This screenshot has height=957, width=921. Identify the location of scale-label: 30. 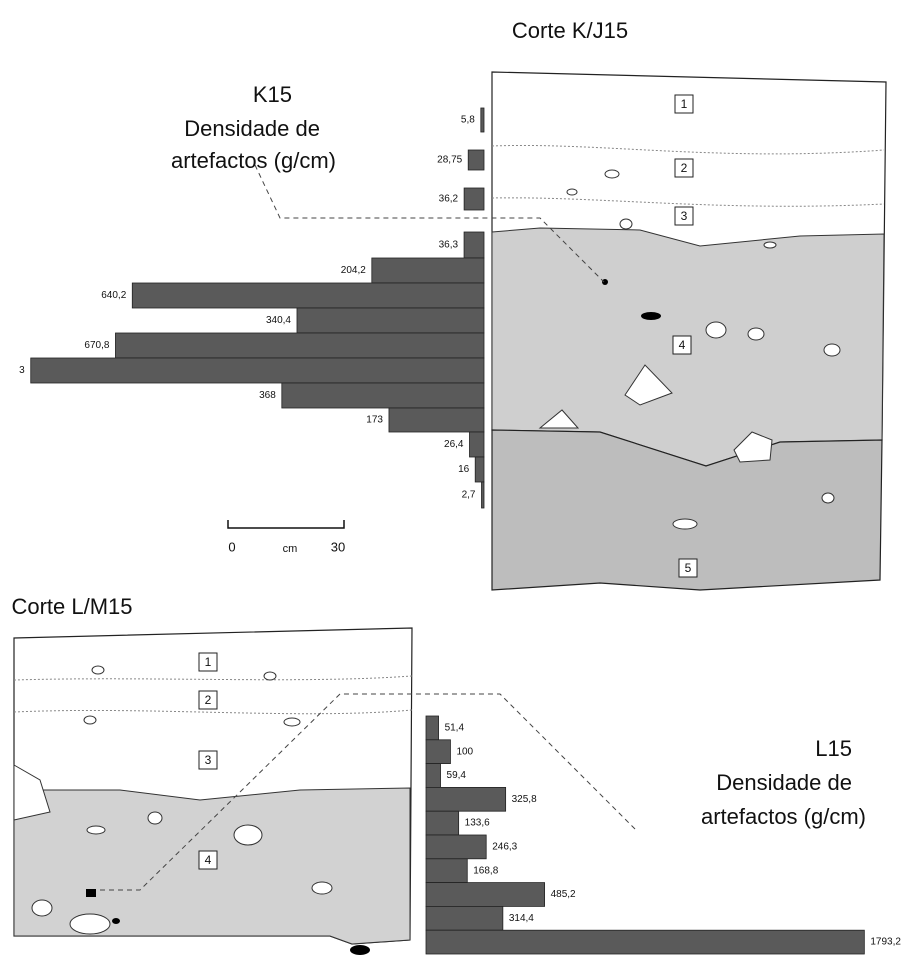
(338, 546).